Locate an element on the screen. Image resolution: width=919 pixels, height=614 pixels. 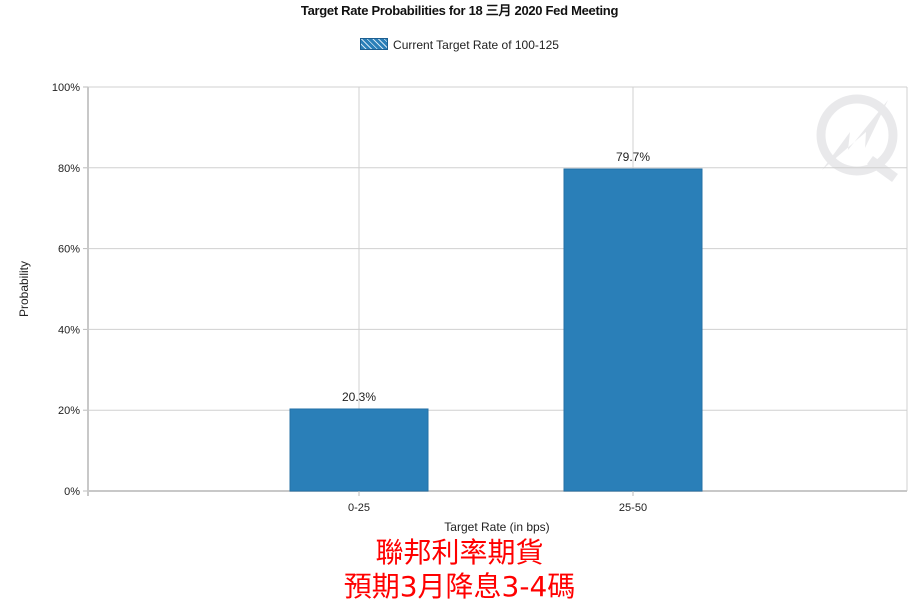
y-tick-label: 80% is located at coordinates (69, 169).